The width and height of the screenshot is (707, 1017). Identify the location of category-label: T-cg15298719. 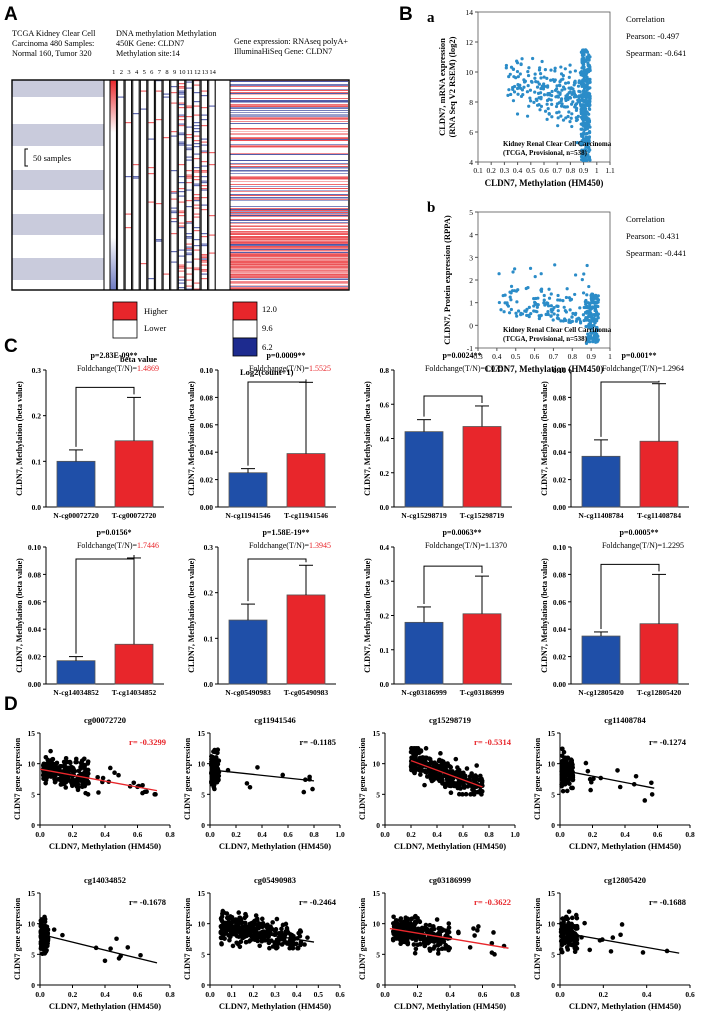
(482, 515).